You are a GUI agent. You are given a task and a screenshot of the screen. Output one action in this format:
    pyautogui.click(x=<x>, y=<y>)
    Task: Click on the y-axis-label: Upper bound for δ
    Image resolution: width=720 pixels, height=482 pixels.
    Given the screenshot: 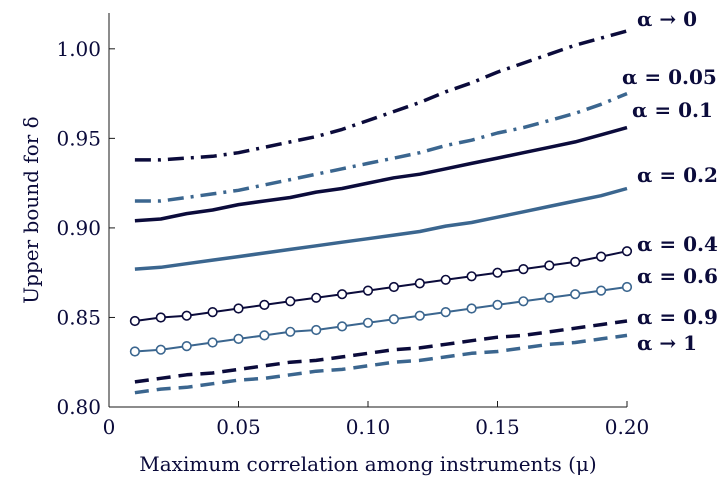 What is the action you would take?
    pyautogui.click(x=31, y=209)
    